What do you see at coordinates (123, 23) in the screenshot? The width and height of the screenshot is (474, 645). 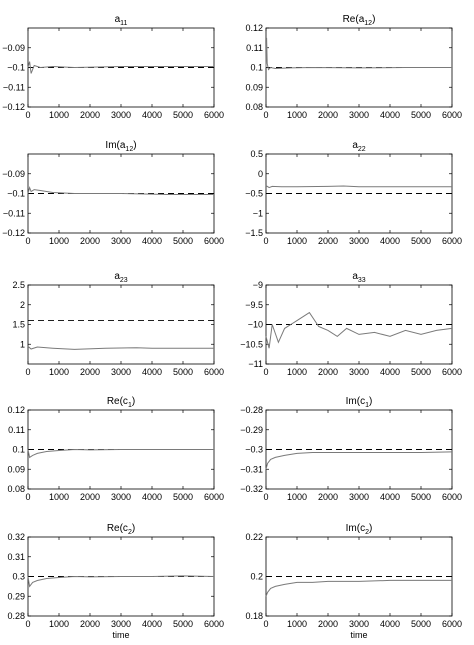 I see `panel-title-subscript: 11` at bounding box center [123, 23].